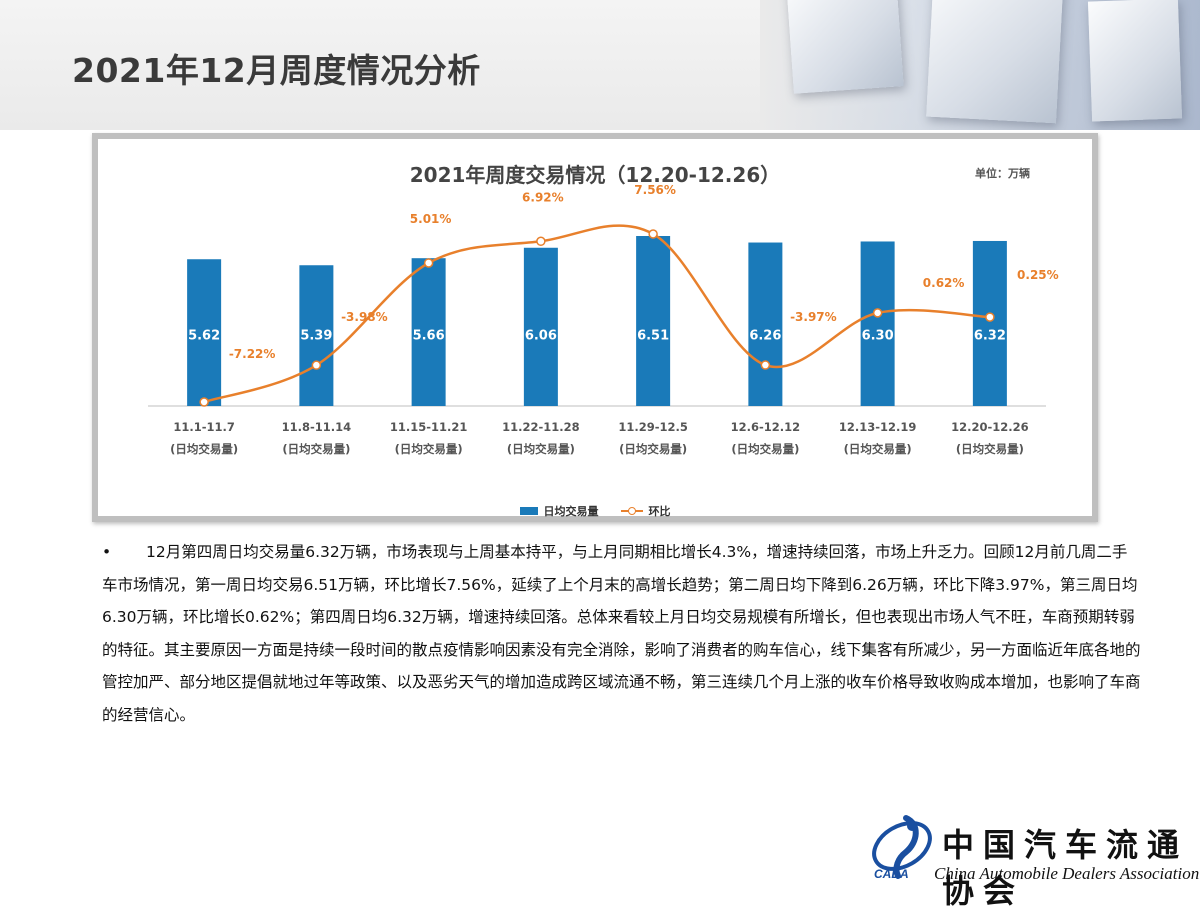 This screenshot has height=912, width=1200. What do you see at coordinates (902, 847) in the screenshot?
I see `cada-emblem-icon` at bounding box center [902, 847].